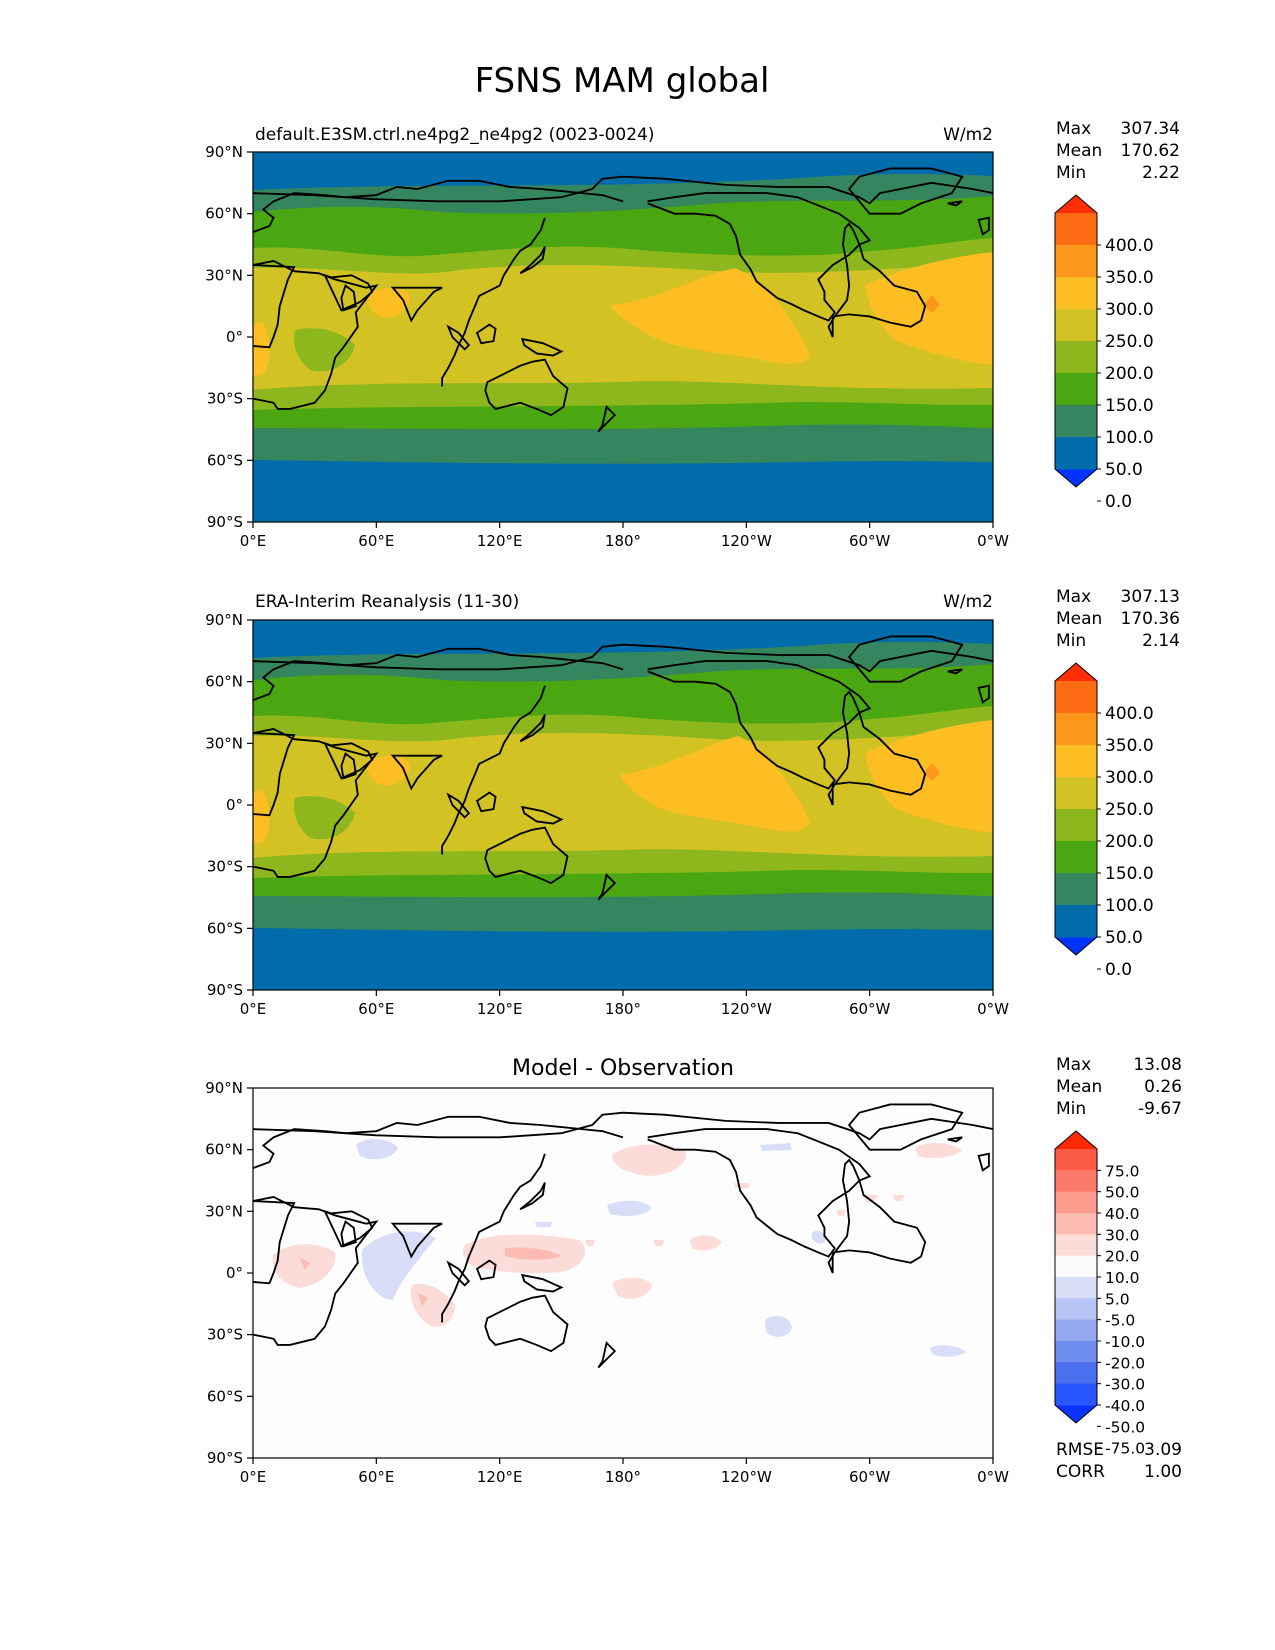 This screenshot has height=1650, width=1275. What do you see at coordinates (968, 602) in the screenshot?
I see `units-observation: W/m2` at bounding box center [968, 602].